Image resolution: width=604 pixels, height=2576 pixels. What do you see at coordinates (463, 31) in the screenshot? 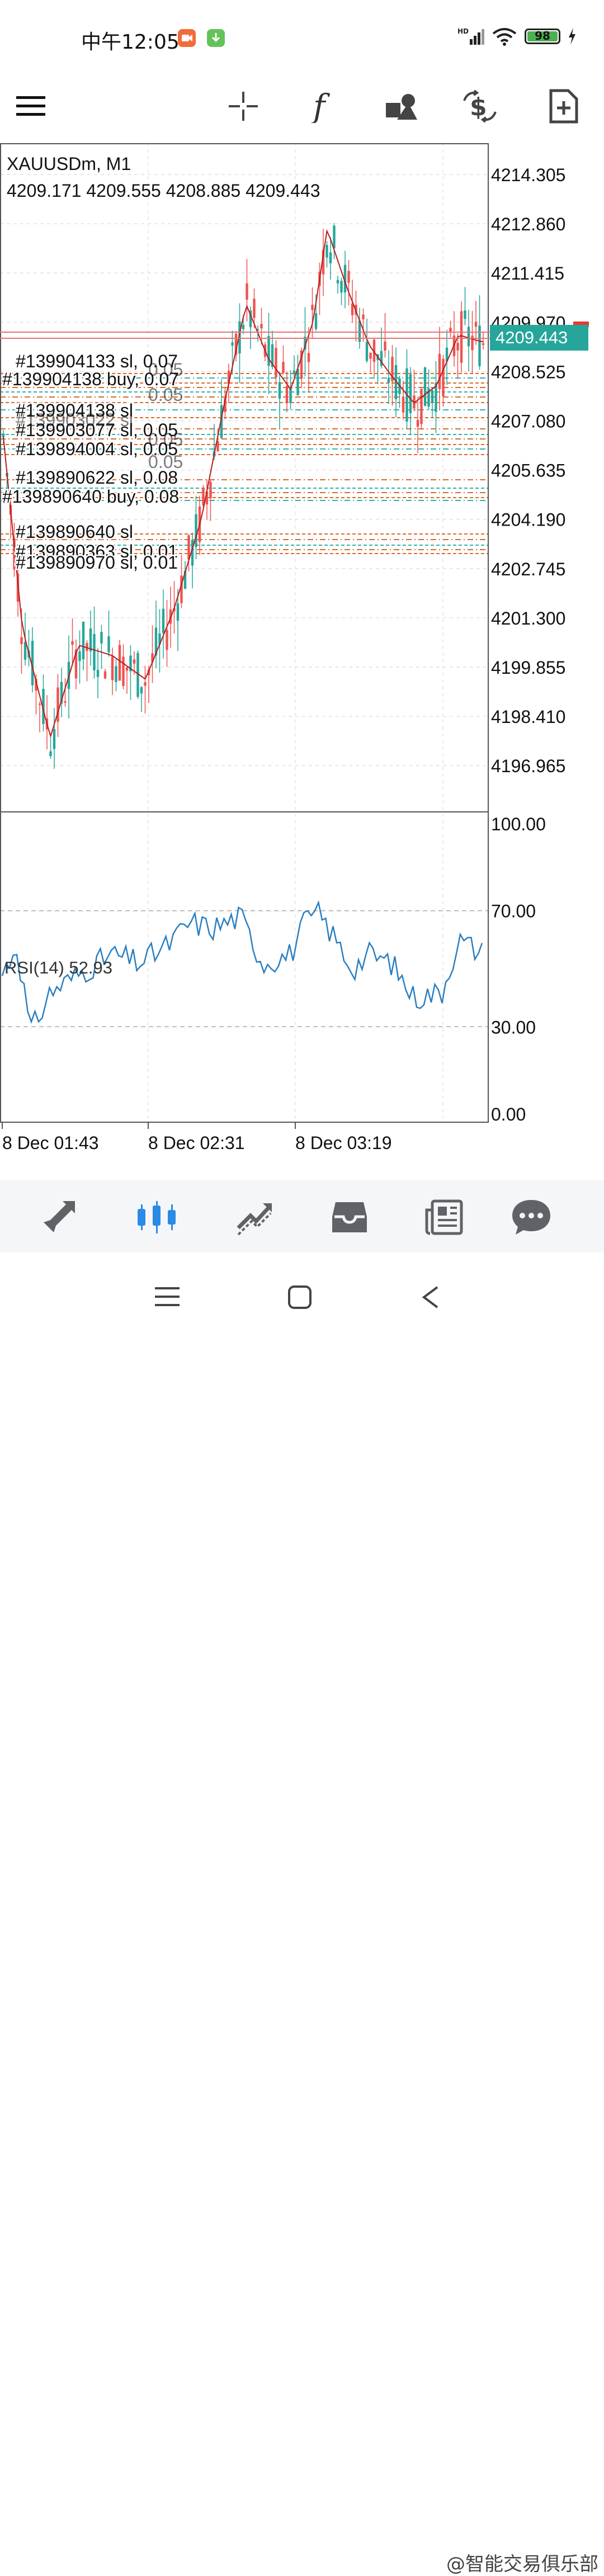
I see `svg-text: HD` at bounding box center [463, 31].